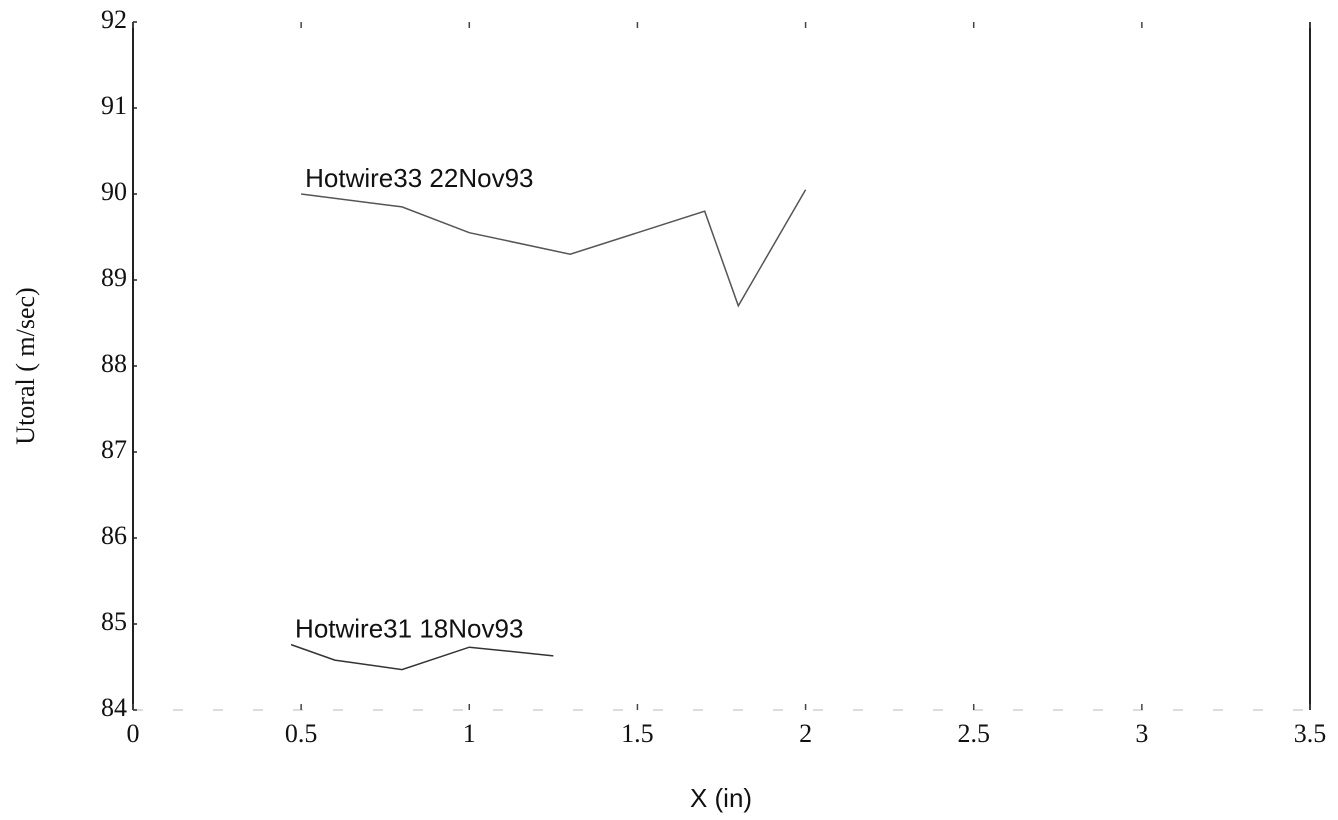  Describe the element at coordinates (114, 621) in the screenshot. I see `y-tick-label: 85` at that location.